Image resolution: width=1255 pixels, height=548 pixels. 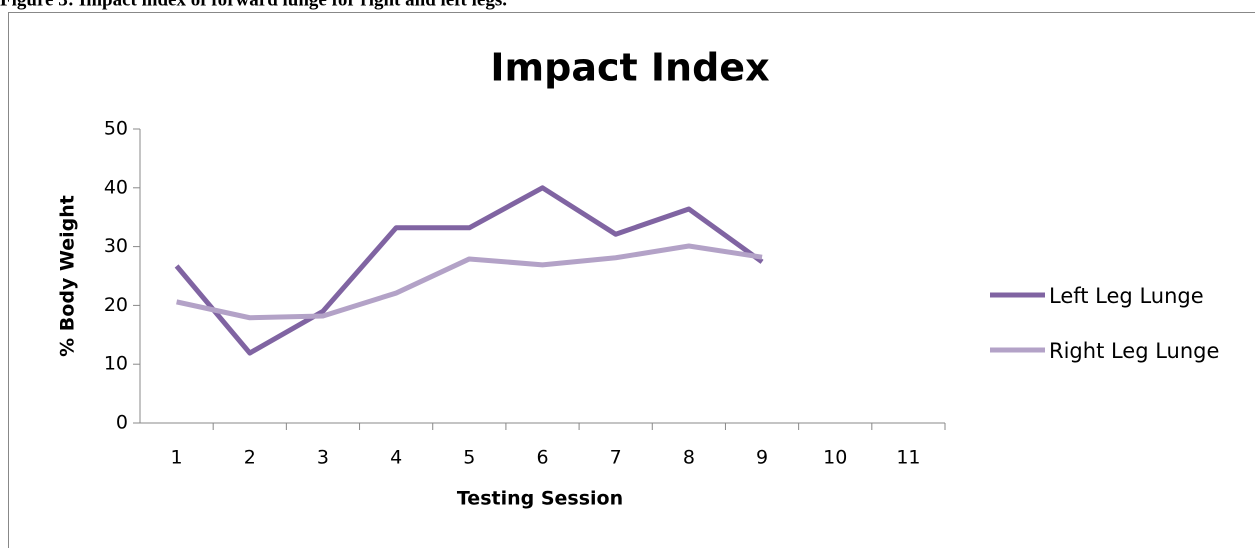 What do you see at coordinates (116, 305) in the screenshot?
I see `y-tick-label: 20` at bounding box center [116, 305].